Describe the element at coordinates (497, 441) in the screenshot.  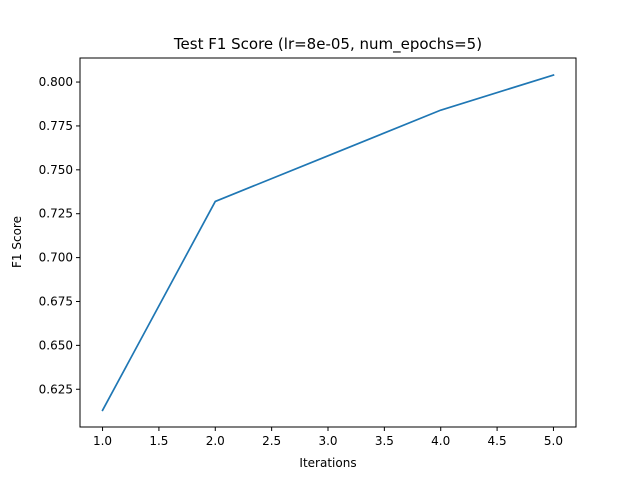
I see `x-tick-label: 4.5` at that location.